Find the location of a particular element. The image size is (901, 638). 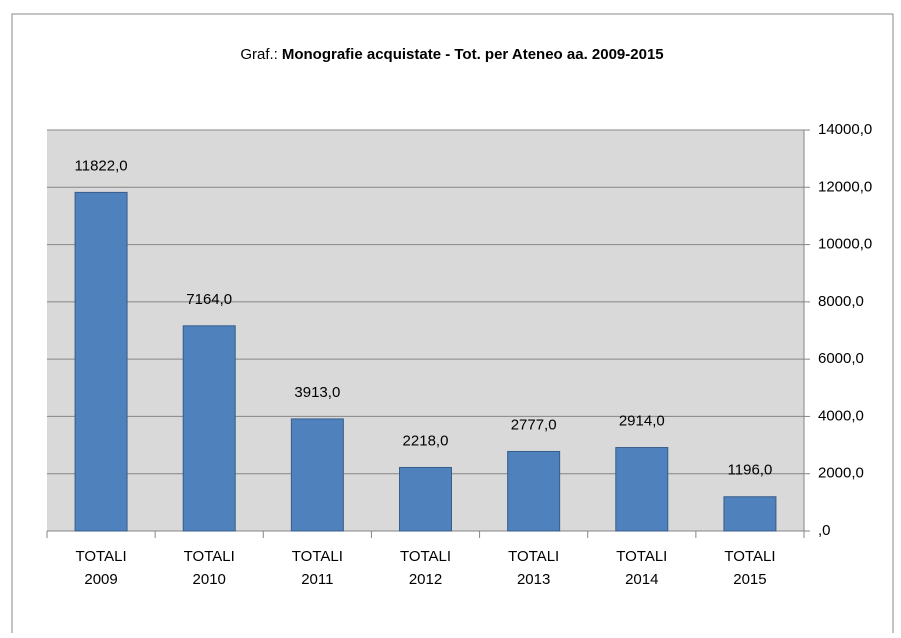

x-tick-label: TOTALI 2009 is located at coordinates (101, 568).